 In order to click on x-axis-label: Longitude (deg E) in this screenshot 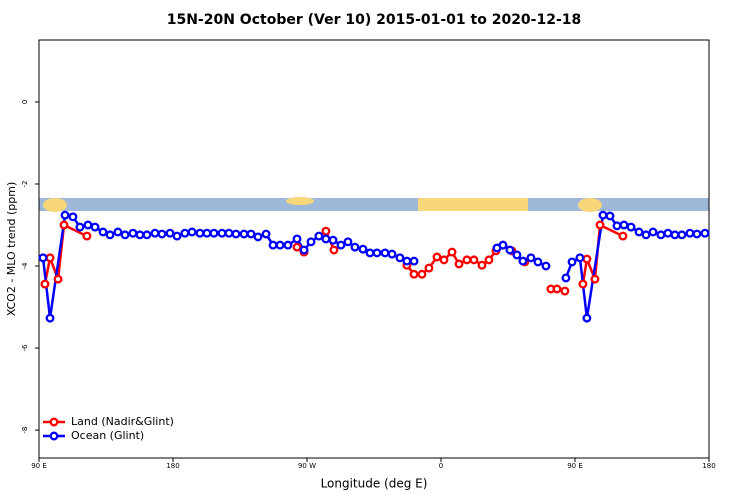, I will do `click(374, 484)`.